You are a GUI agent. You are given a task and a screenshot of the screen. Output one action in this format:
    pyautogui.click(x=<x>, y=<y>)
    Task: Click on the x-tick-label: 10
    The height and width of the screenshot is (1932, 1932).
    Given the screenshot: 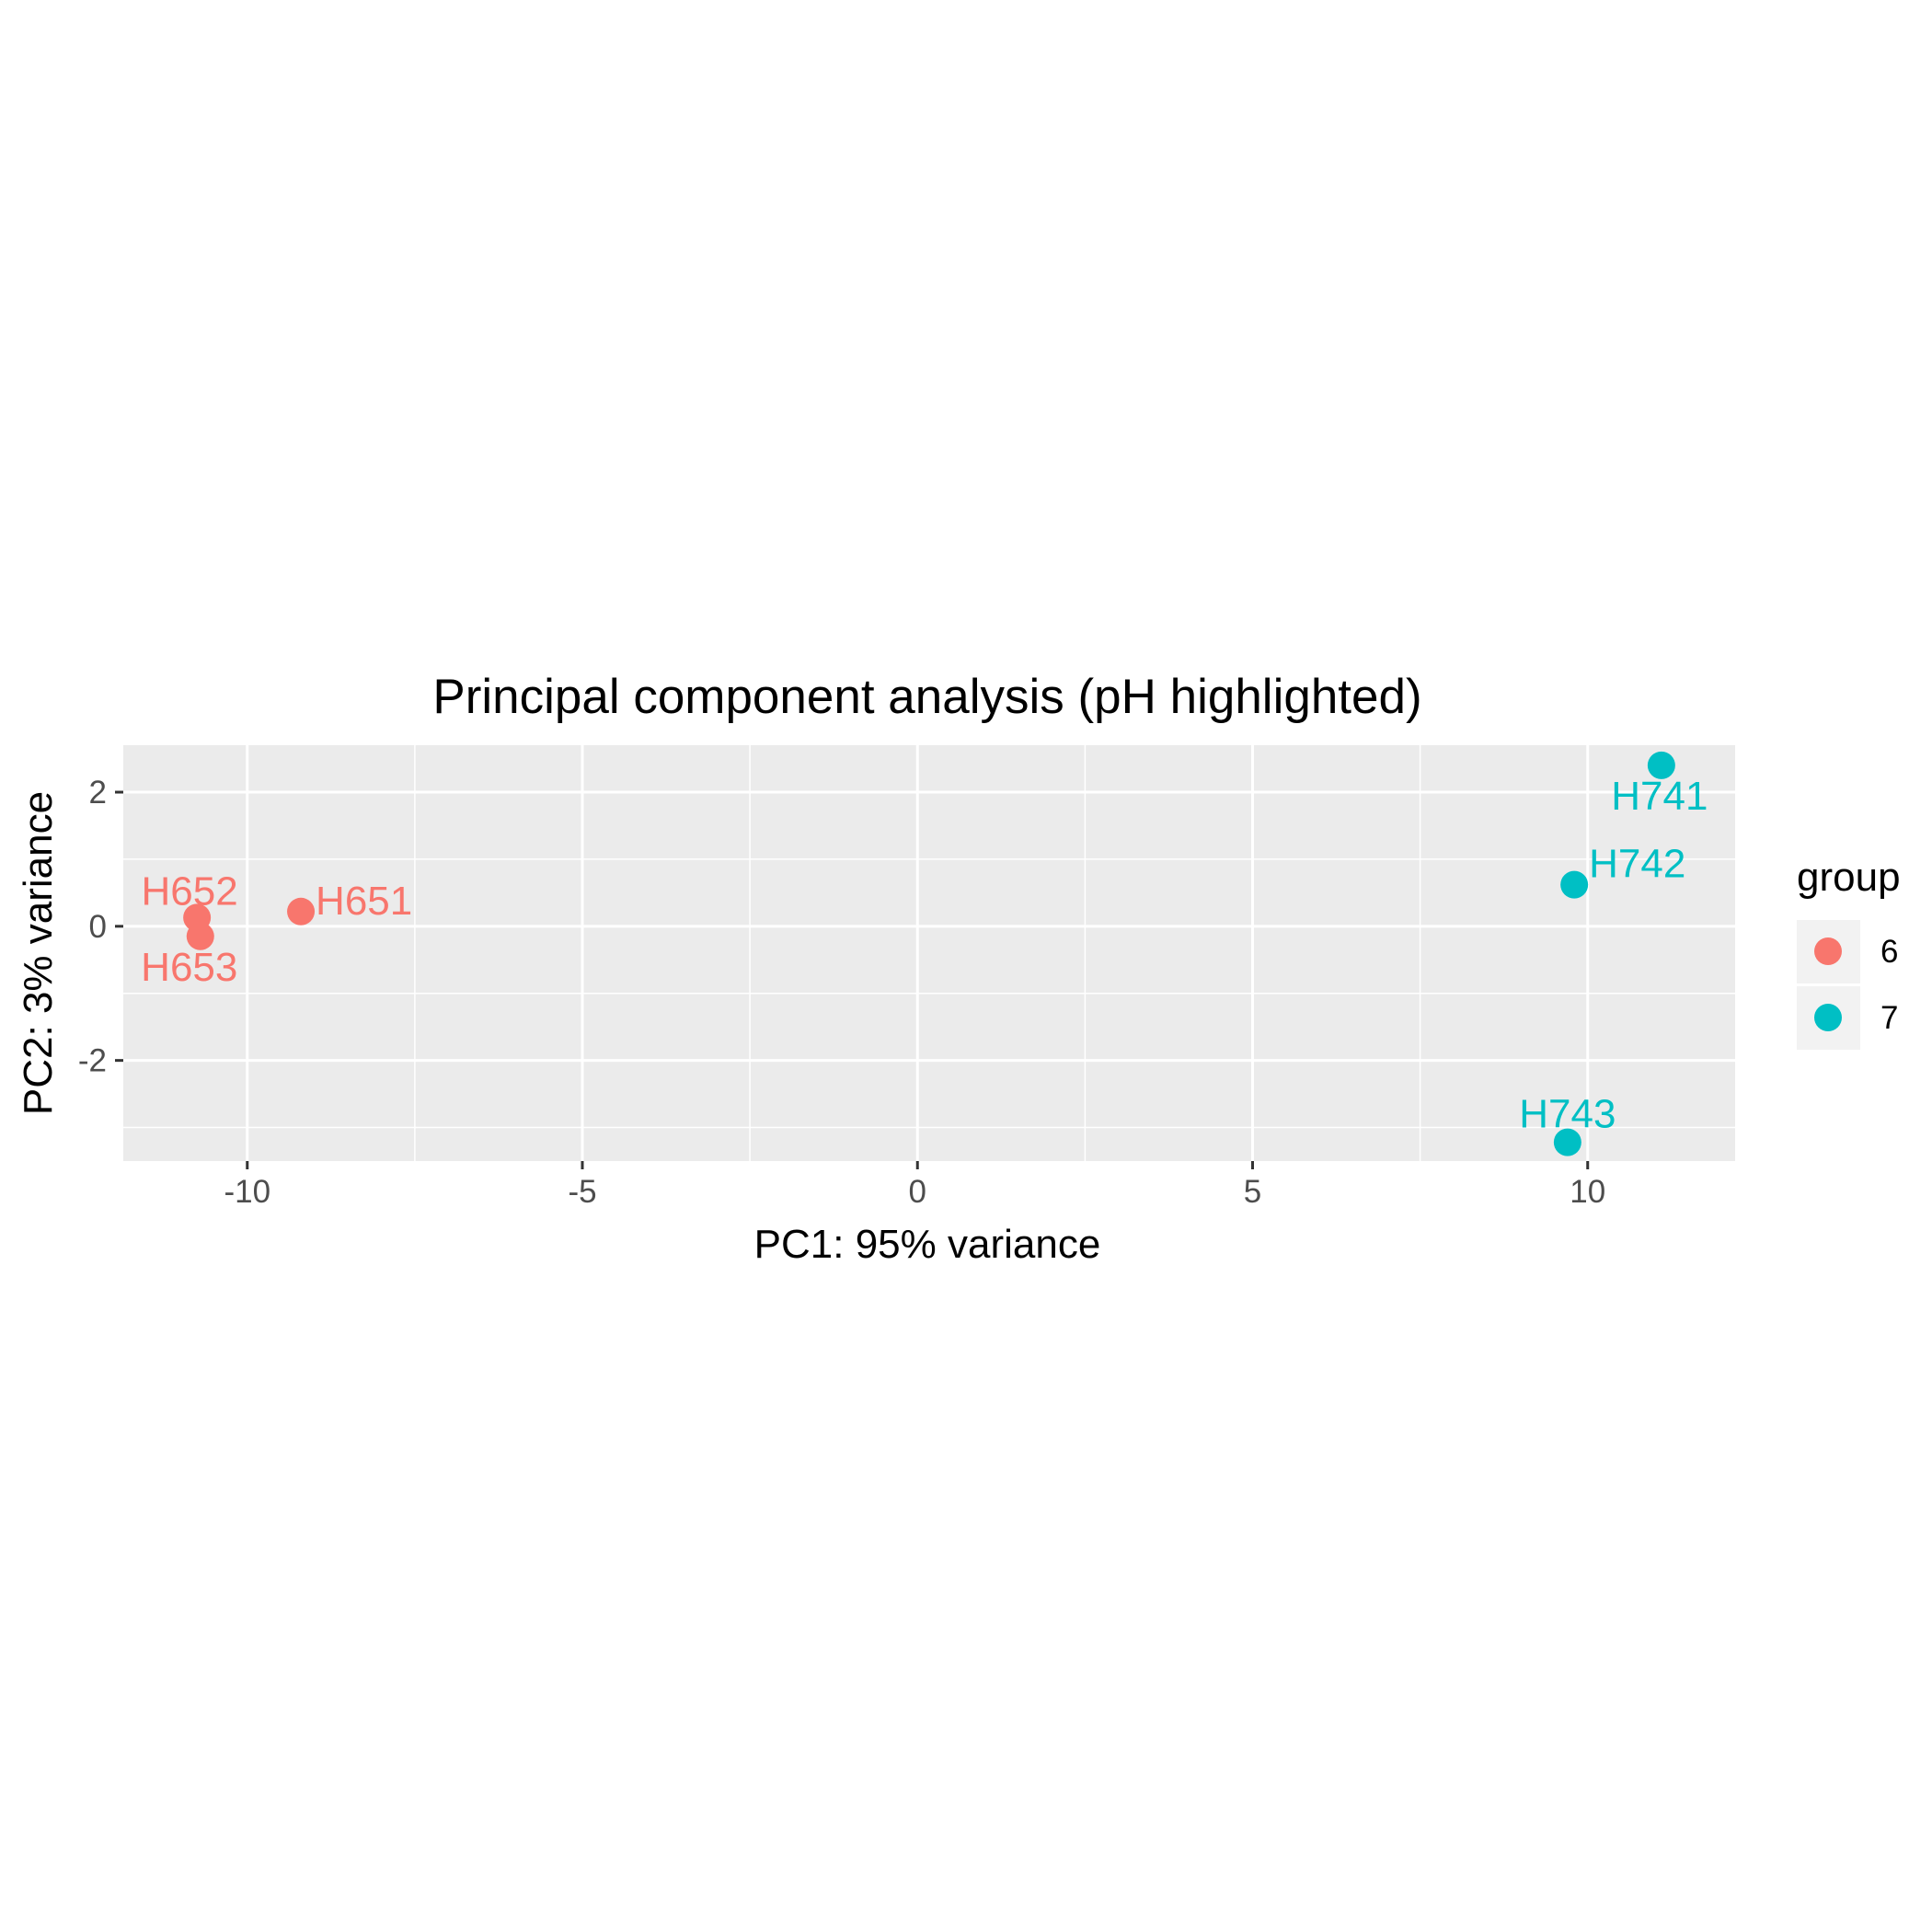 What is the action you would take?
    pyautogui.click(x=1587, y=1192)
    